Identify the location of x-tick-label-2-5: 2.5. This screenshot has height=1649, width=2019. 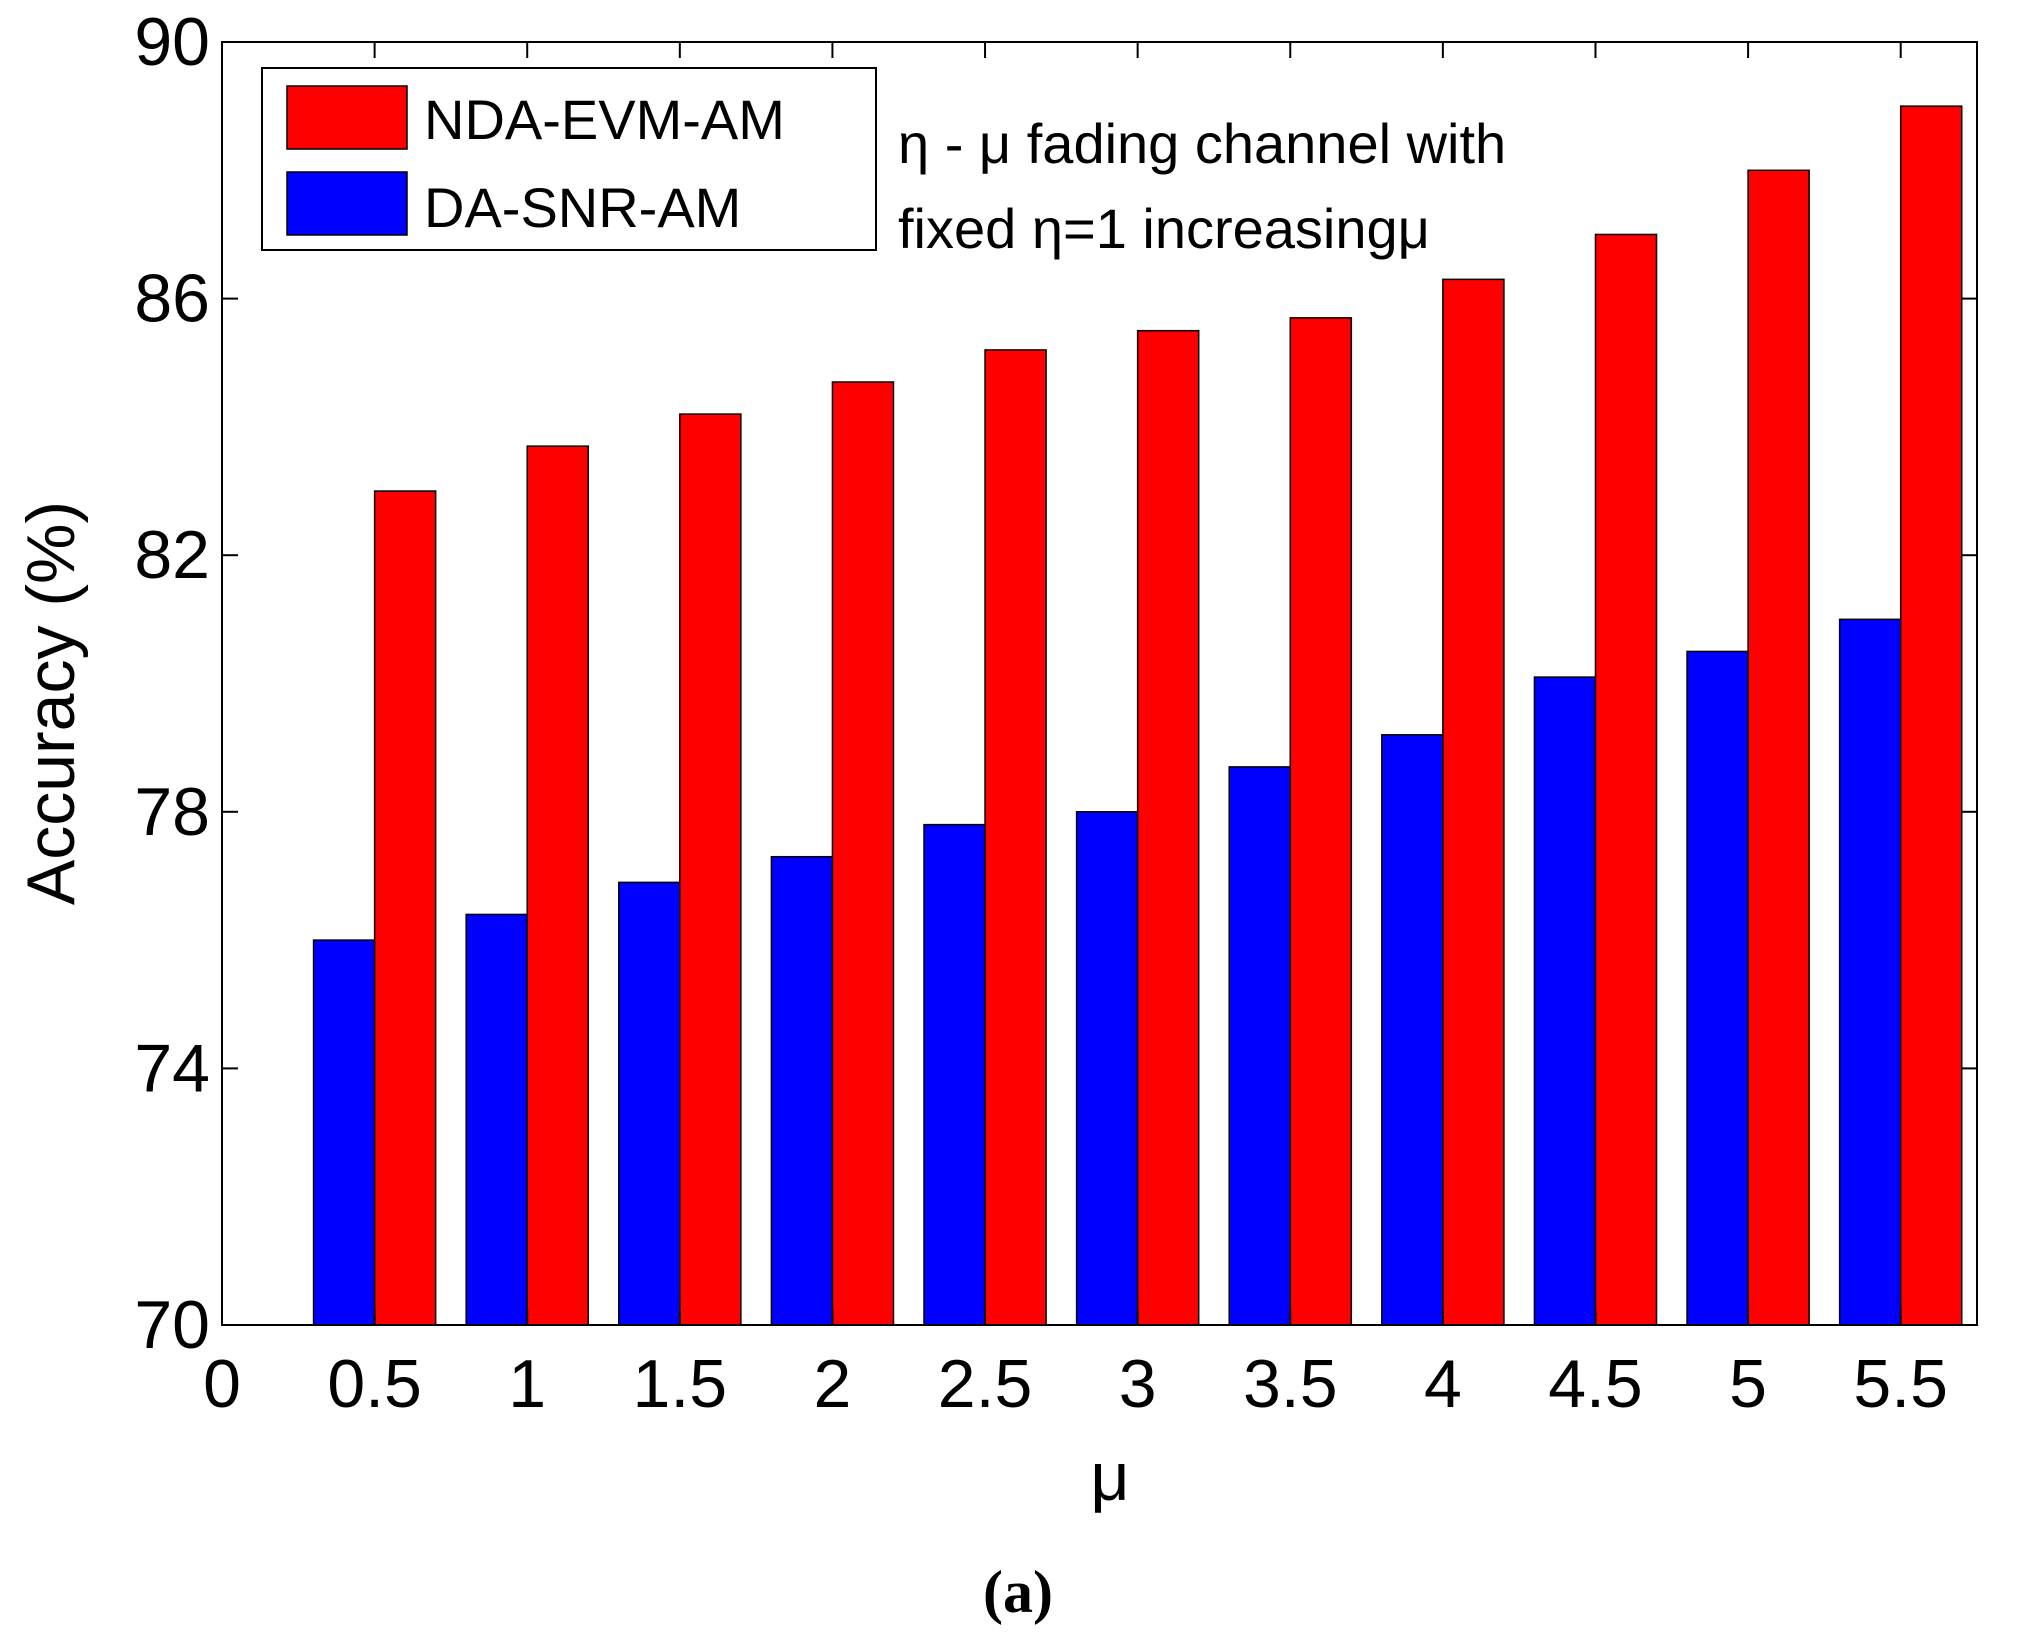
(985, 1384).